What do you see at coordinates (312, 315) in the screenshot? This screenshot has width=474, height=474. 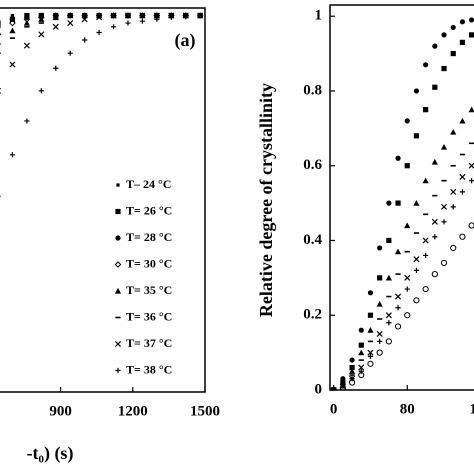 I see `y-tick-label: 0.2` at bounding box center [312, 315].